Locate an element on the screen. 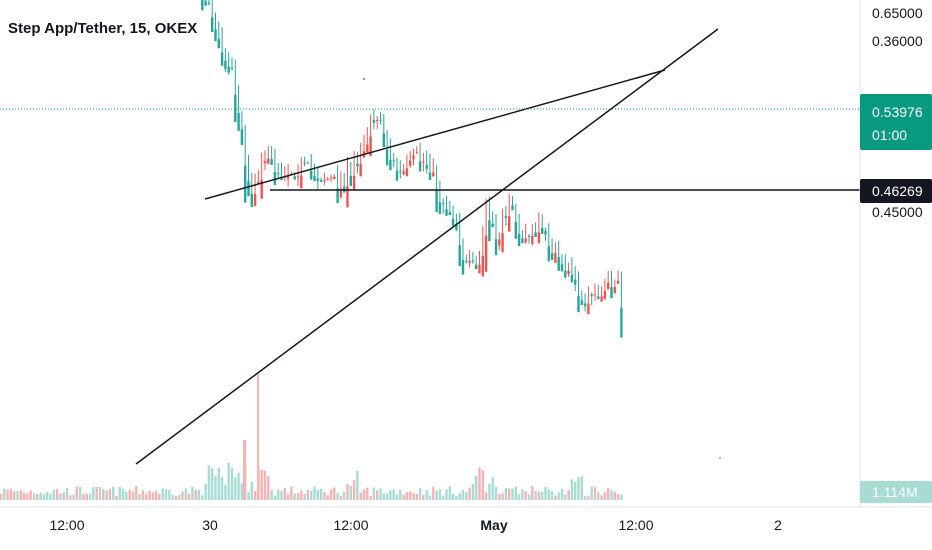  rising-wedge-upper-line is located at coordinates (435, 134).